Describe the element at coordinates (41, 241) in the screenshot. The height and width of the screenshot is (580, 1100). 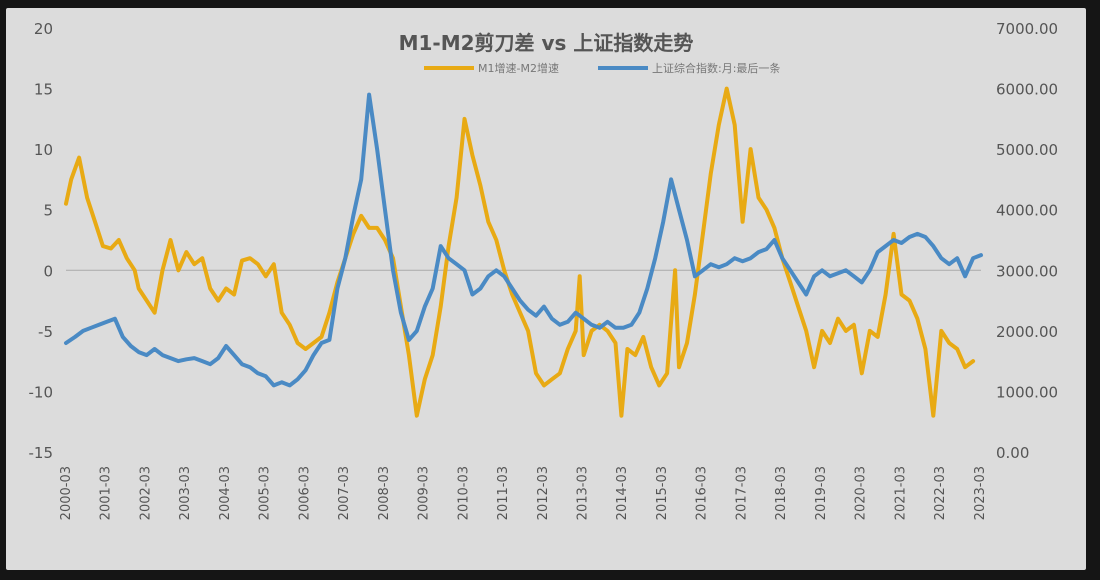
I see `left-axis: 20 15 10 5 0 -5 -10 -15` at that location.